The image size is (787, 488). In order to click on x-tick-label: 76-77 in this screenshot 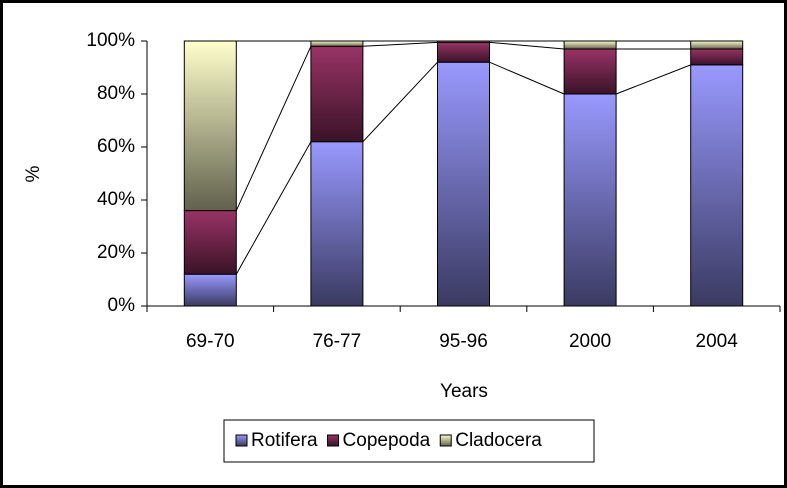, I will do `click(337, 341)`.